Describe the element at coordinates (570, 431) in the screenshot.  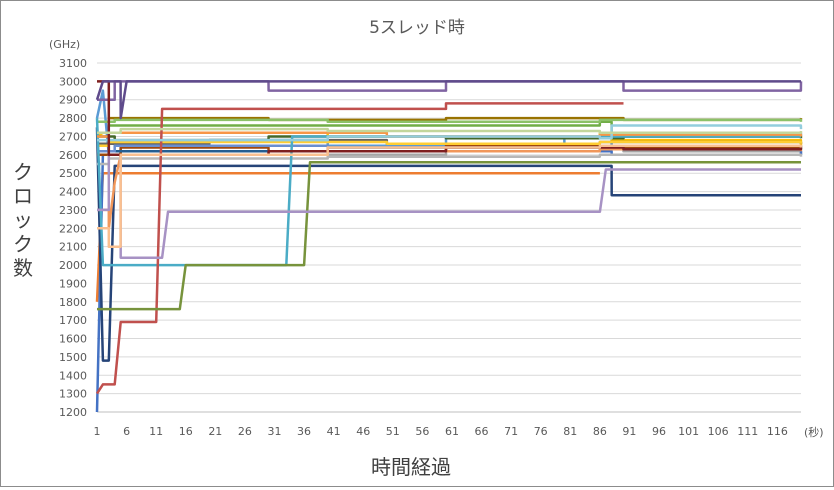
I see `x-tick-label: 81` at that location.